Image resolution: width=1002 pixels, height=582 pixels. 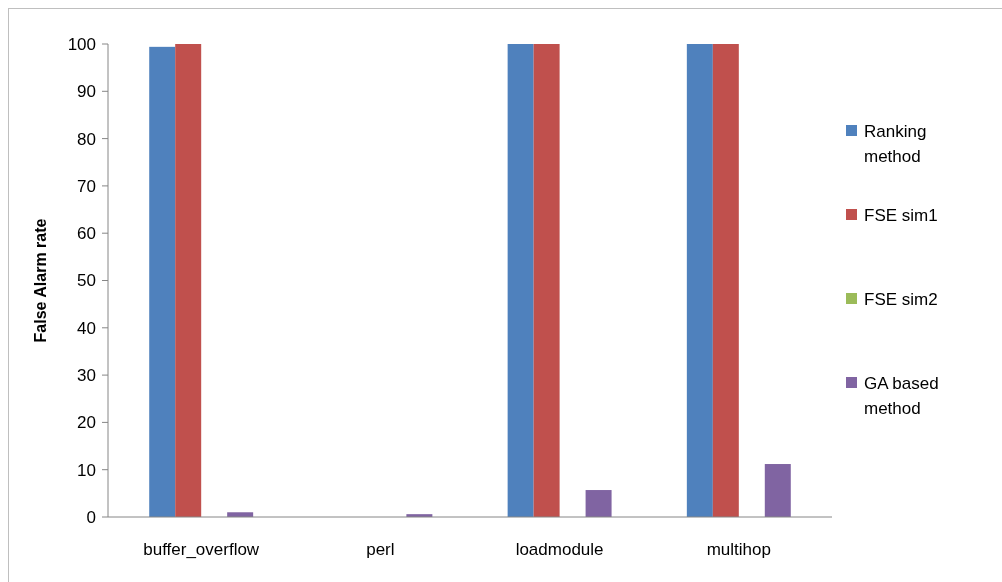 What do you see at coordinates (380, 549) in the screenshot?
I see `x-tick-label: perl` at bounding box center [380, 549].